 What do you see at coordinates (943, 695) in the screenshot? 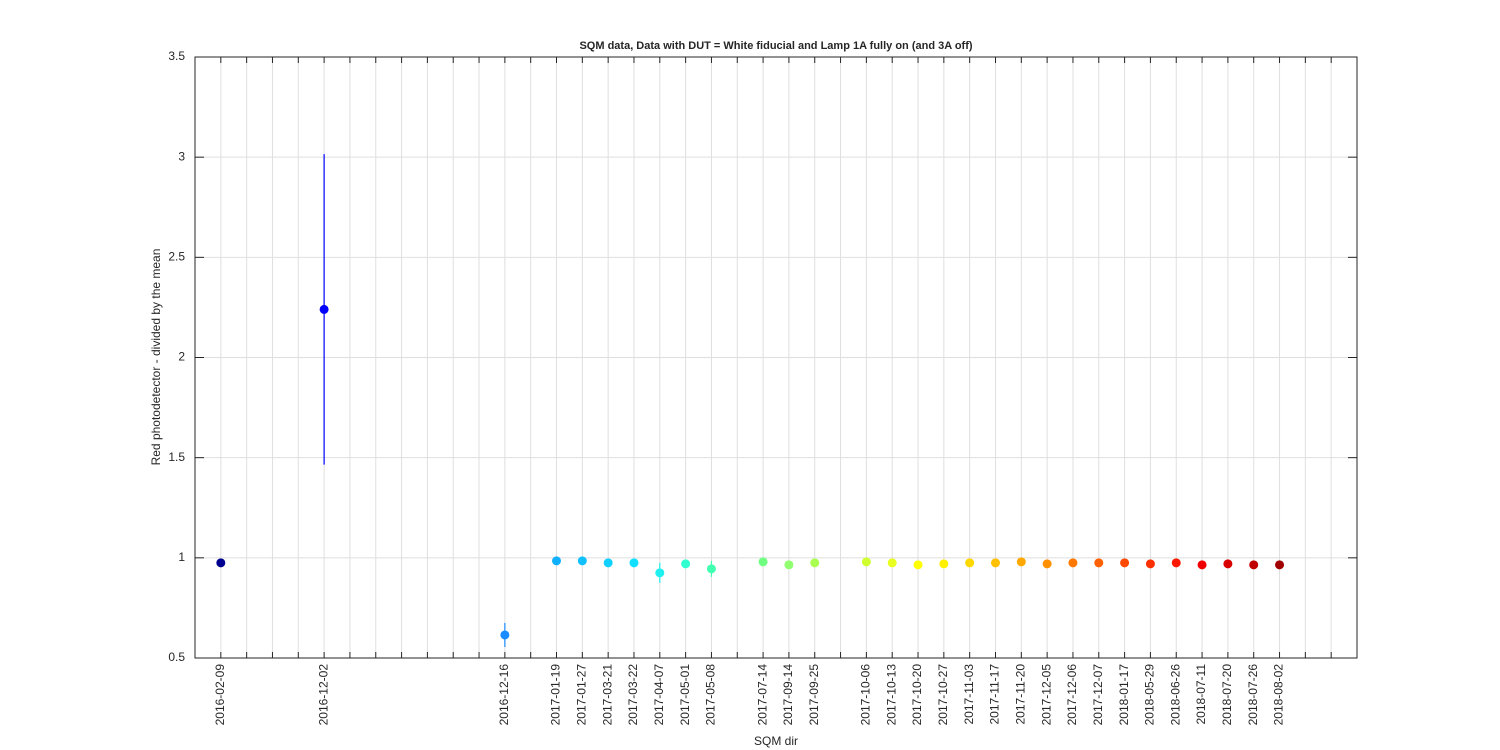
I see `x-tick-label: 2017-10-27` at bounding box center [943, 695].